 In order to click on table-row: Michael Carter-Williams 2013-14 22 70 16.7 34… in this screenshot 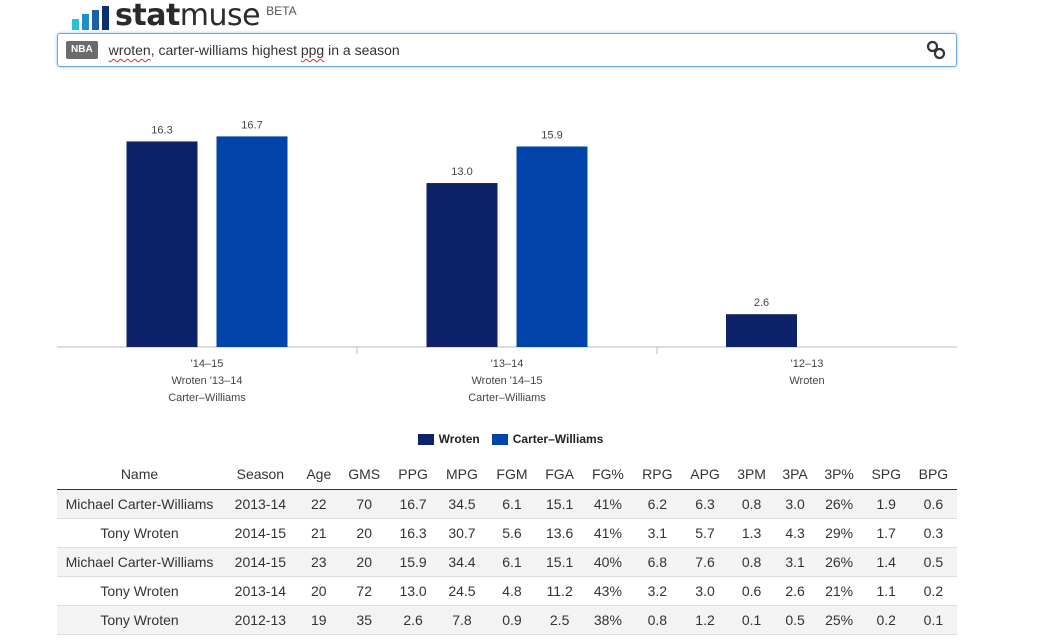, I will do `click(507, 504)`.